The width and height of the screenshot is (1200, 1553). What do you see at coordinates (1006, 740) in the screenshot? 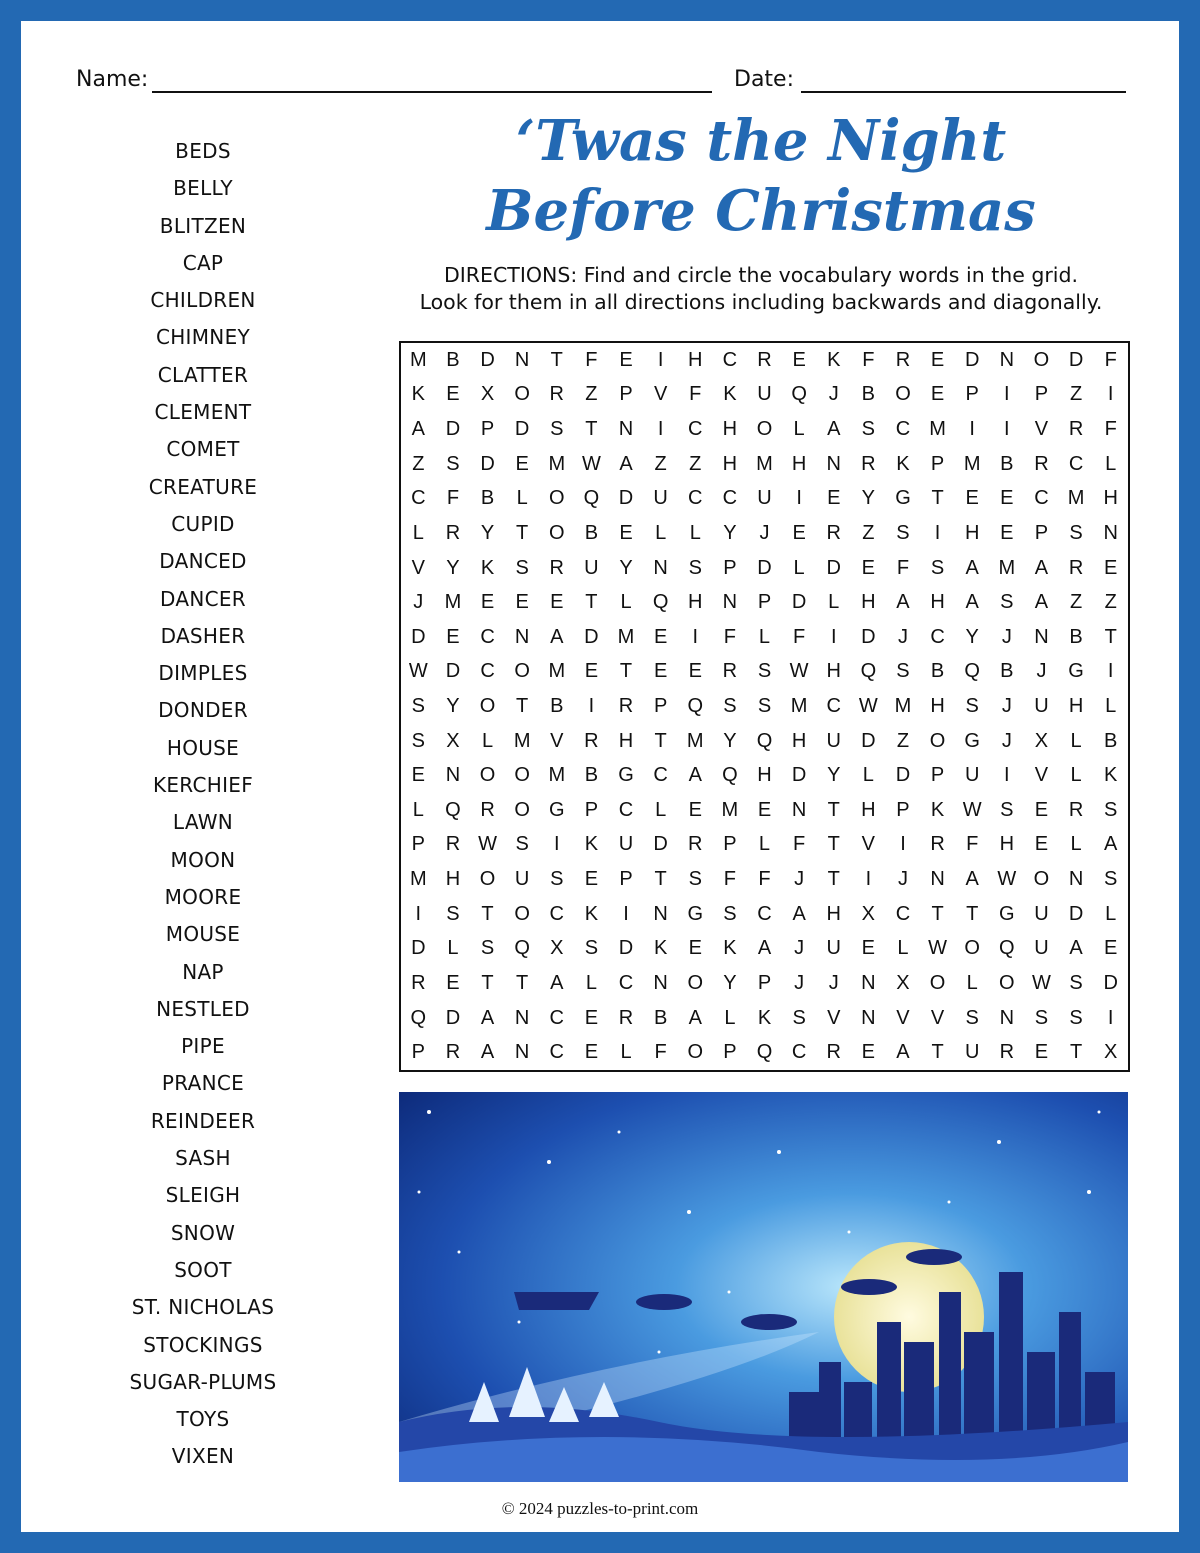
I see `grid-cell: J` at bounding box center [1006, 740].